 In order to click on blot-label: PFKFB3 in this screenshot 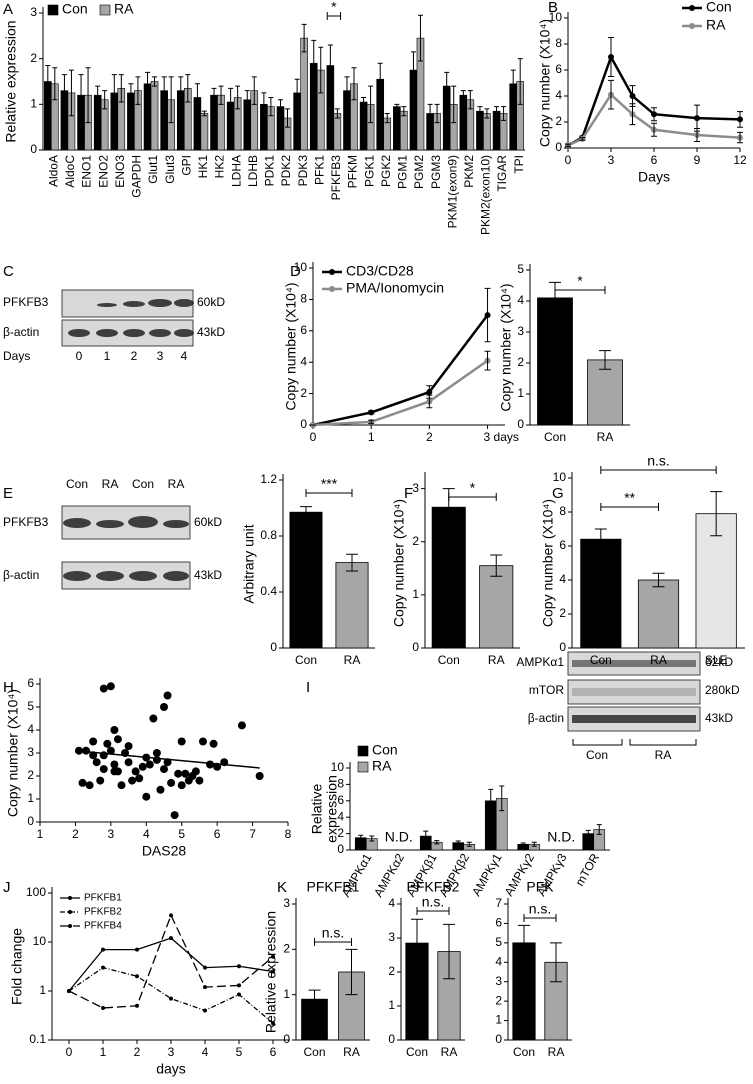, I will do `click(26, 522)`.